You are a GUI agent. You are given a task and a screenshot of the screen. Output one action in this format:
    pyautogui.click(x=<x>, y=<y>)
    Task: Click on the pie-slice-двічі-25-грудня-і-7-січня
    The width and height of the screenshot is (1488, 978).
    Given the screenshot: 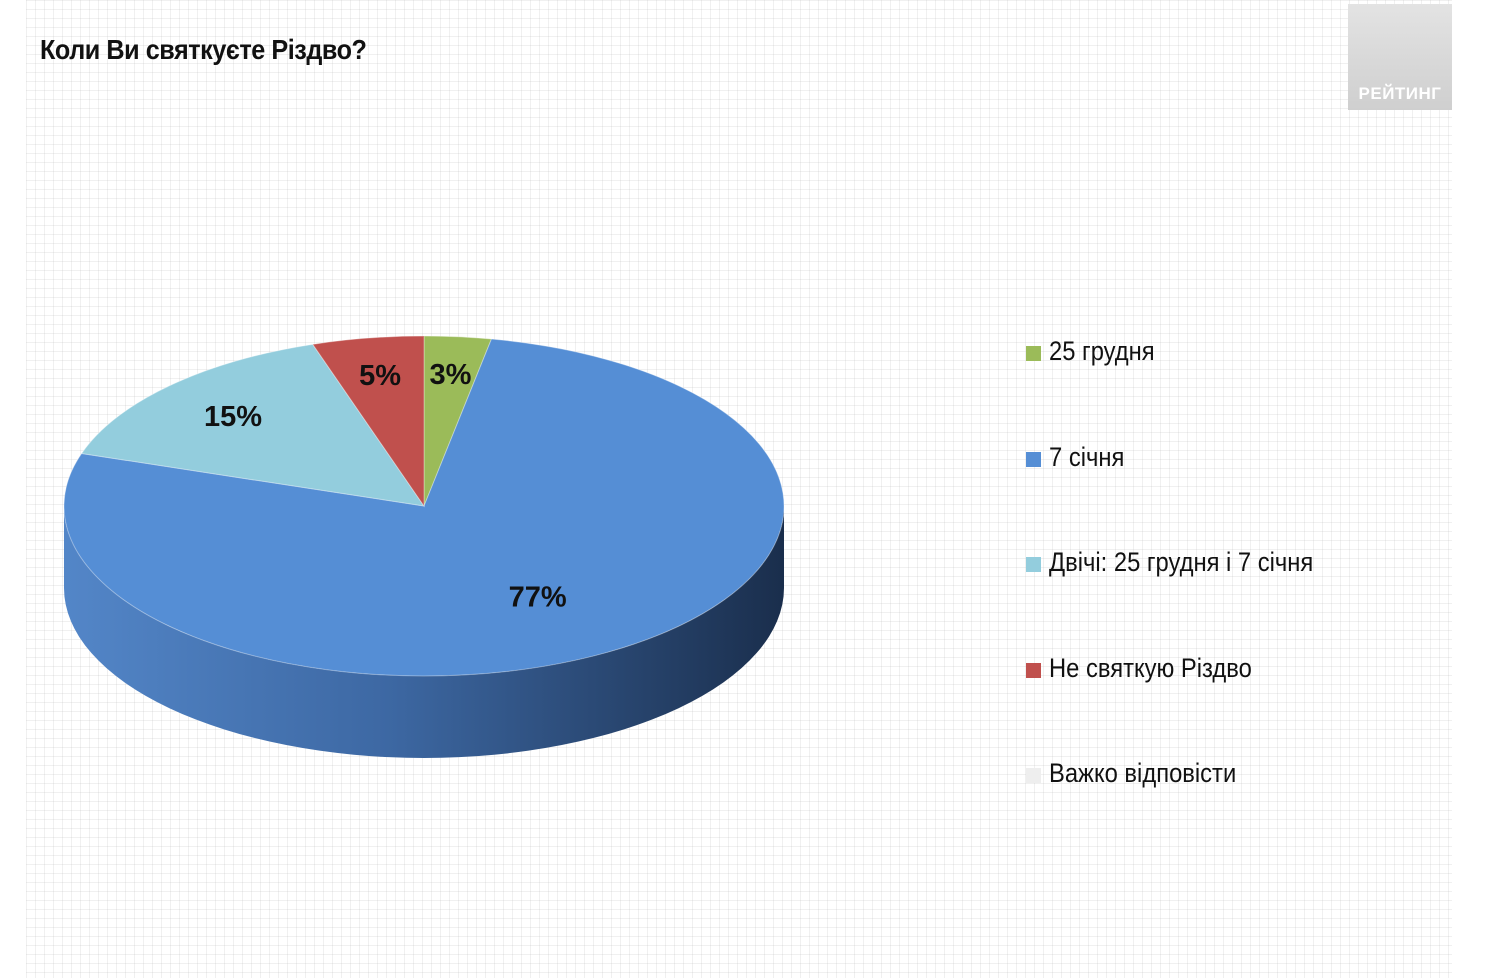 What is the action you would take?
    pyautogui.click(x=253, y=425)
    